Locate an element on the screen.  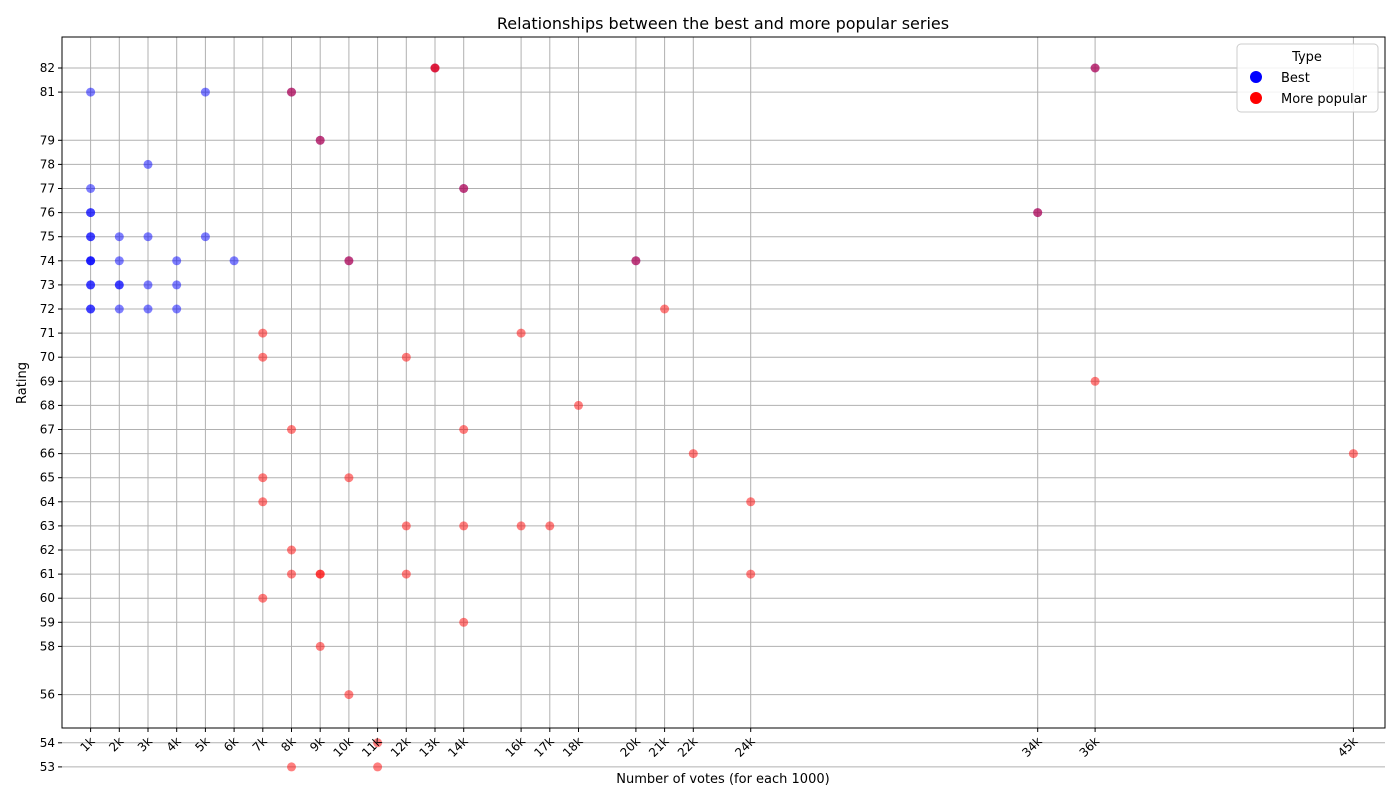
y-tick-label: 56 is located at coordinates (47, 695).